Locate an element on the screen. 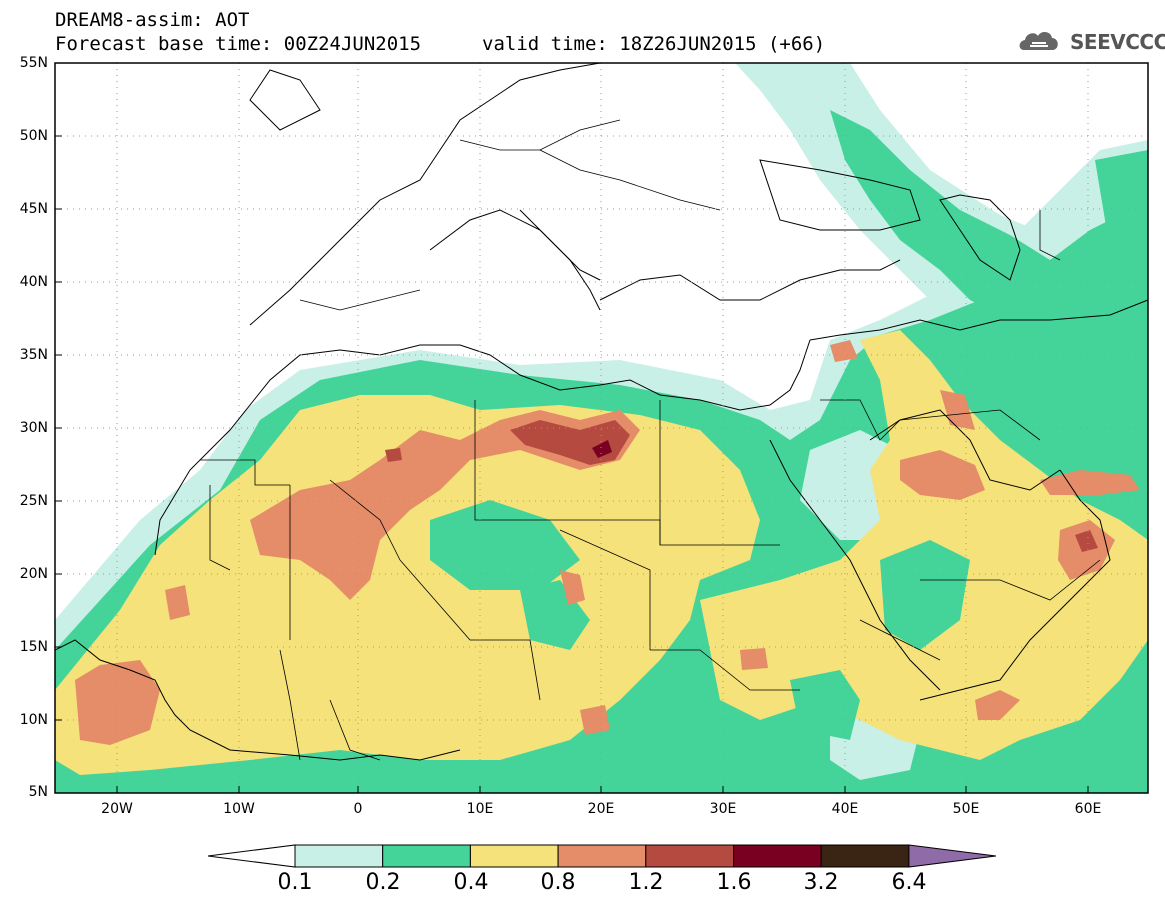 This screenshot has height=905, width=1165. lat-label: 5N is located at coordinates (38, 792).